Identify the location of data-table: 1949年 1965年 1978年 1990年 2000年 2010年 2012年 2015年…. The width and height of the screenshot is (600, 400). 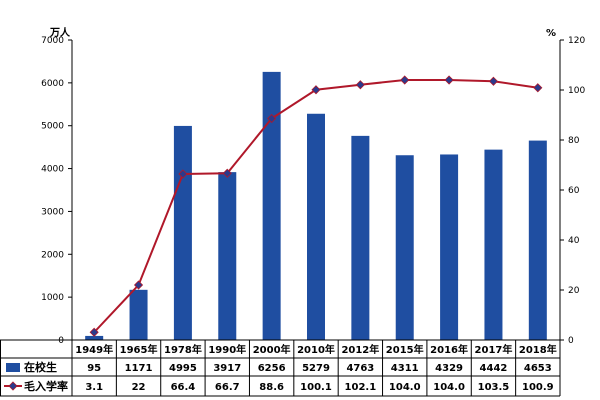
(280, 368).